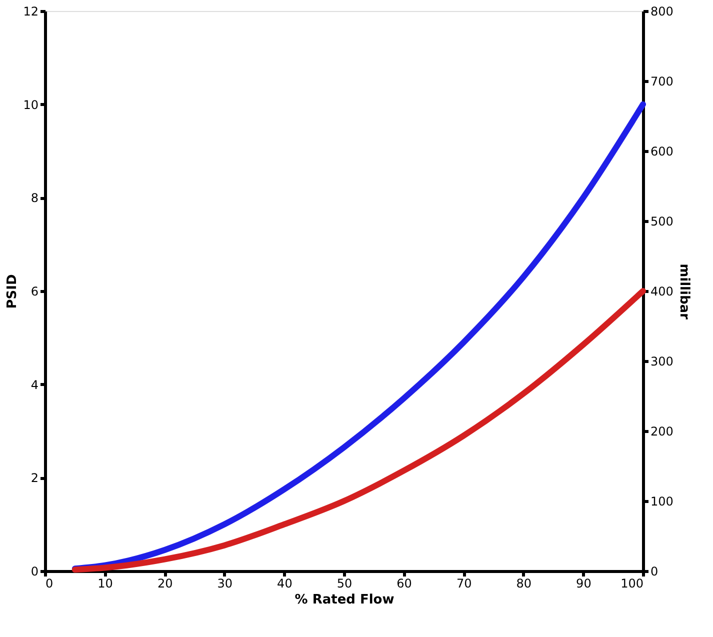 The height and width of the screenshot is (637, 713). What do you see at coordinates (284, 583) in the screenshot?
I see `x-tick-label: 40` at bounding box center [284, 583].